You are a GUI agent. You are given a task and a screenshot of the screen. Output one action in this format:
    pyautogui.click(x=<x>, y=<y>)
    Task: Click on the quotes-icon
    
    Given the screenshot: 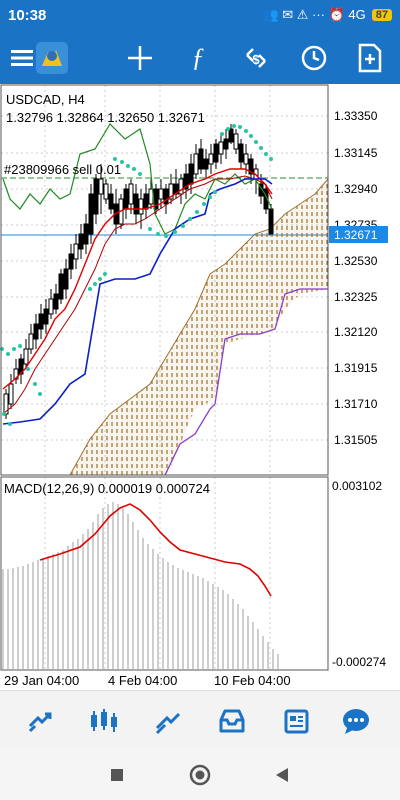 What is the action you would take?
    pyautogui.click(x=40, y=721)
    